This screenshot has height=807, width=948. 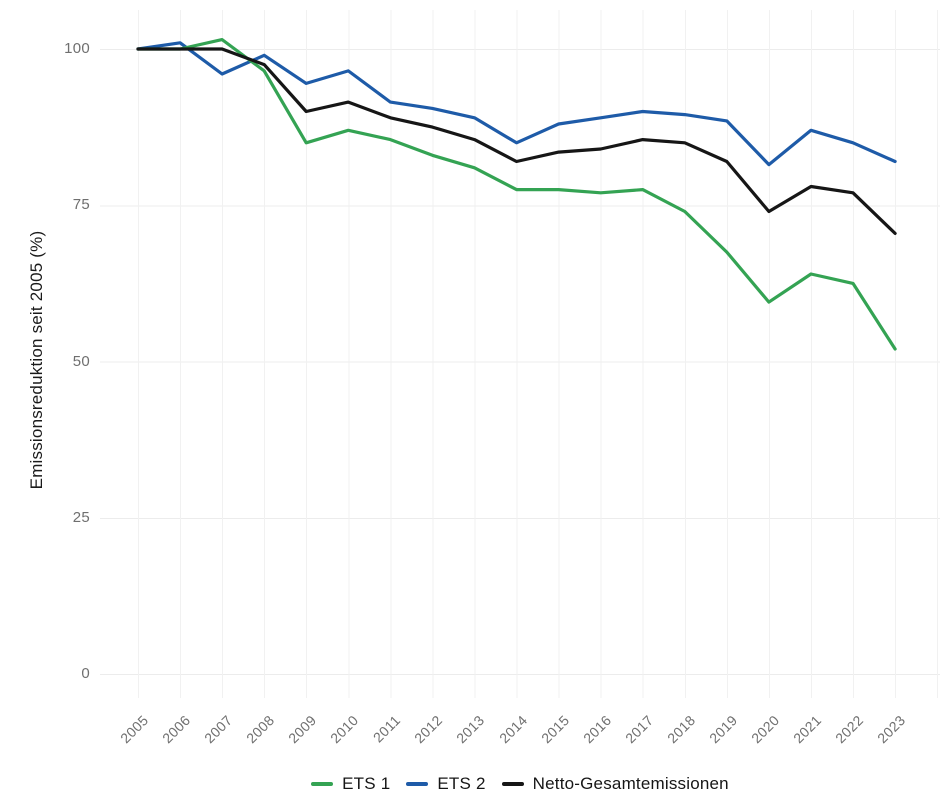 I want to click on y-tick-label: 75, so click(x=81, y=205).